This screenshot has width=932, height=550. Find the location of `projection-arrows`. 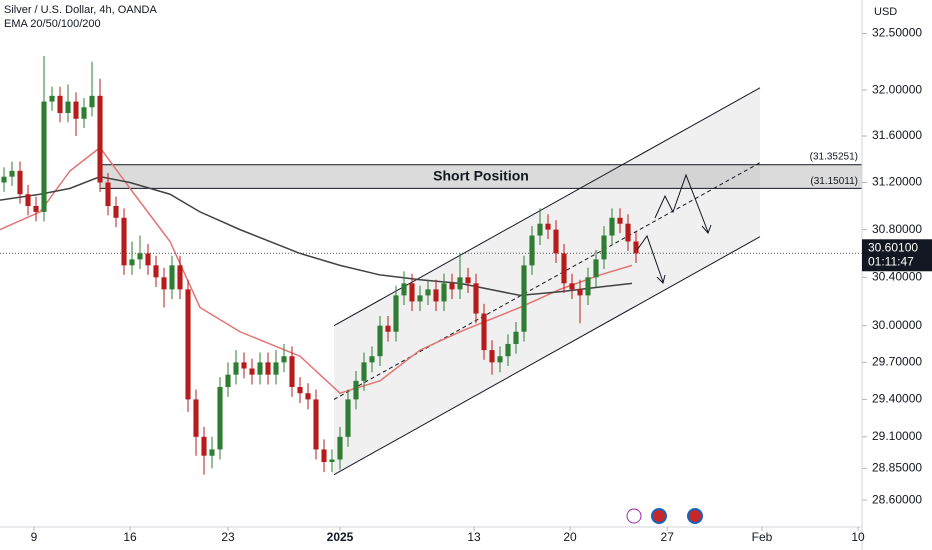

projection-arrows is located at coordinates (674, 228).